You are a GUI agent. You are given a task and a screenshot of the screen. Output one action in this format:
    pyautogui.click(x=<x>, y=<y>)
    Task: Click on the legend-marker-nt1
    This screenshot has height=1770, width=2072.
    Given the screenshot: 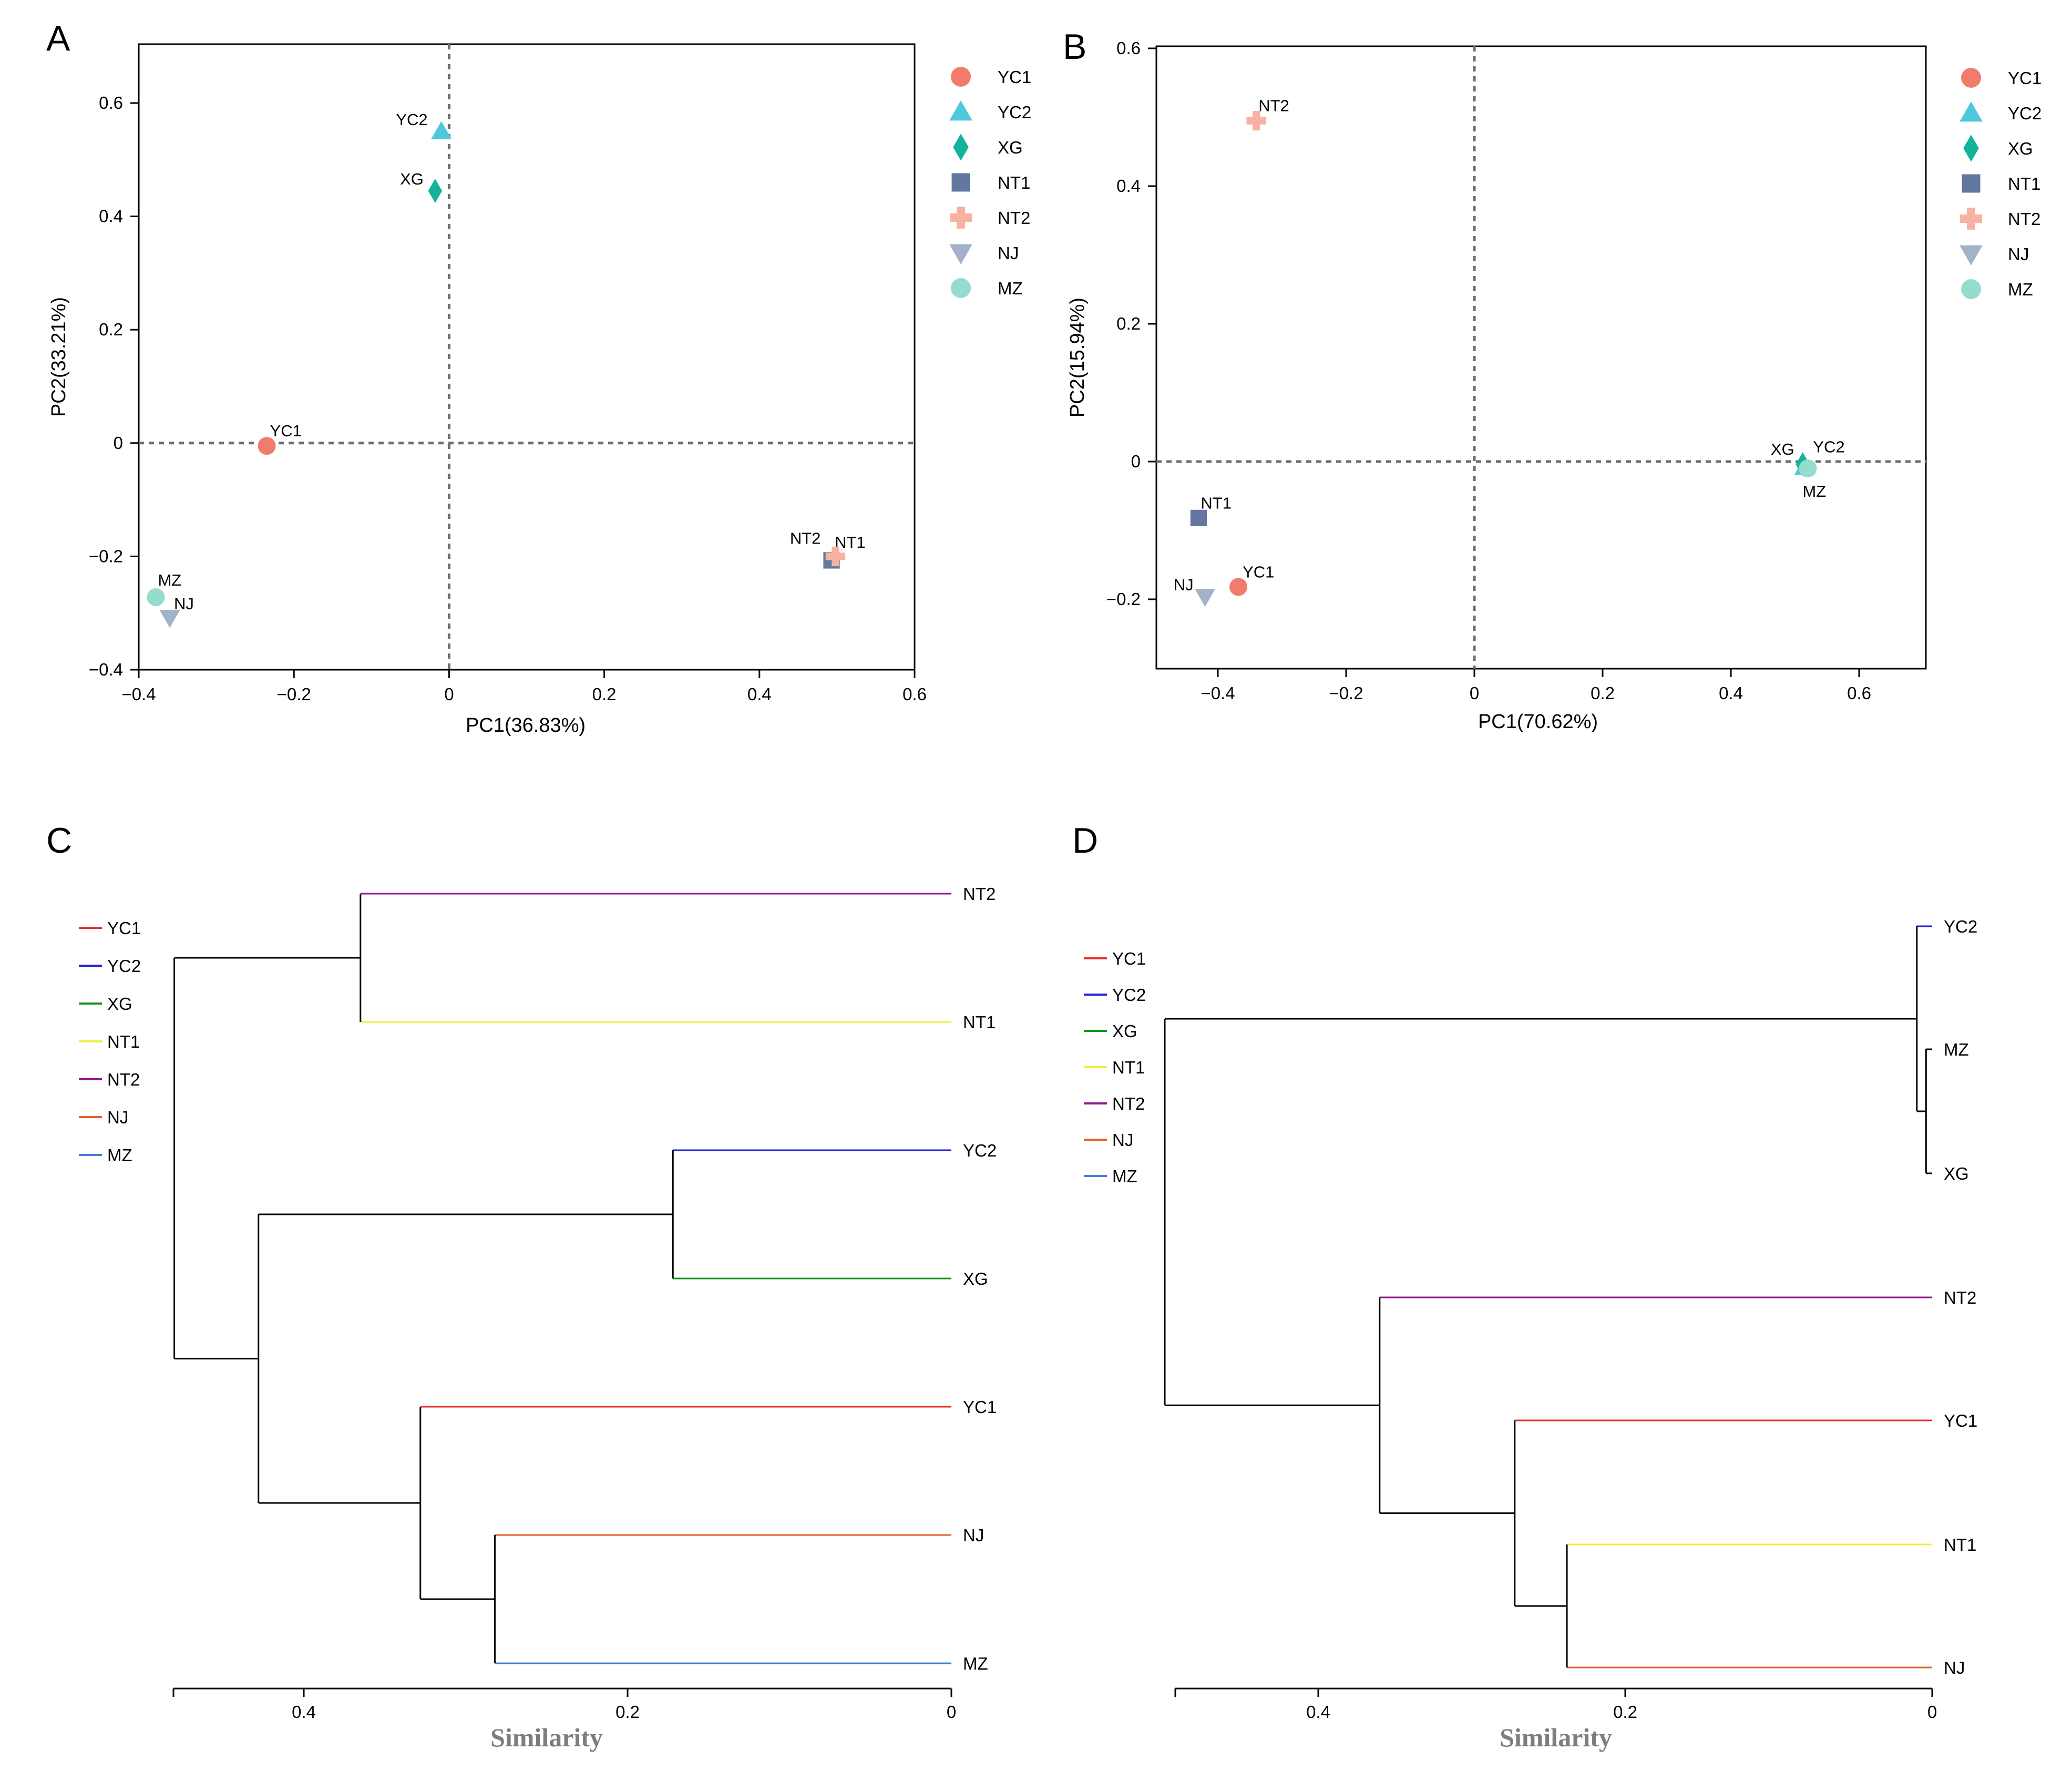 What is the action you would take?
    pyautogui.click(x=1971, y=183)
    